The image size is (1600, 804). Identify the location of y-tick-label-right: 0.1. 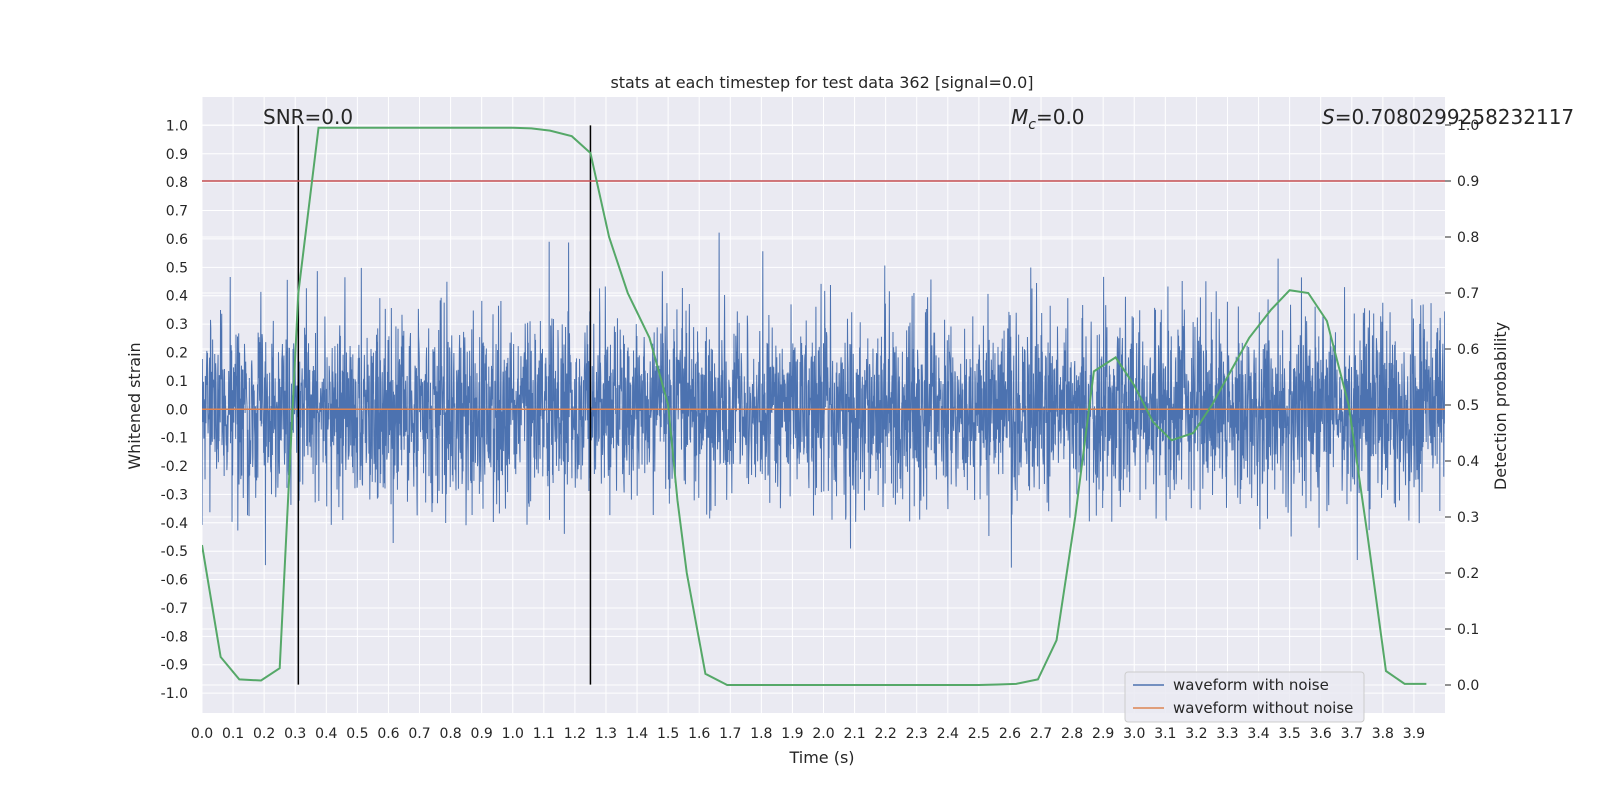
(1468, 630).